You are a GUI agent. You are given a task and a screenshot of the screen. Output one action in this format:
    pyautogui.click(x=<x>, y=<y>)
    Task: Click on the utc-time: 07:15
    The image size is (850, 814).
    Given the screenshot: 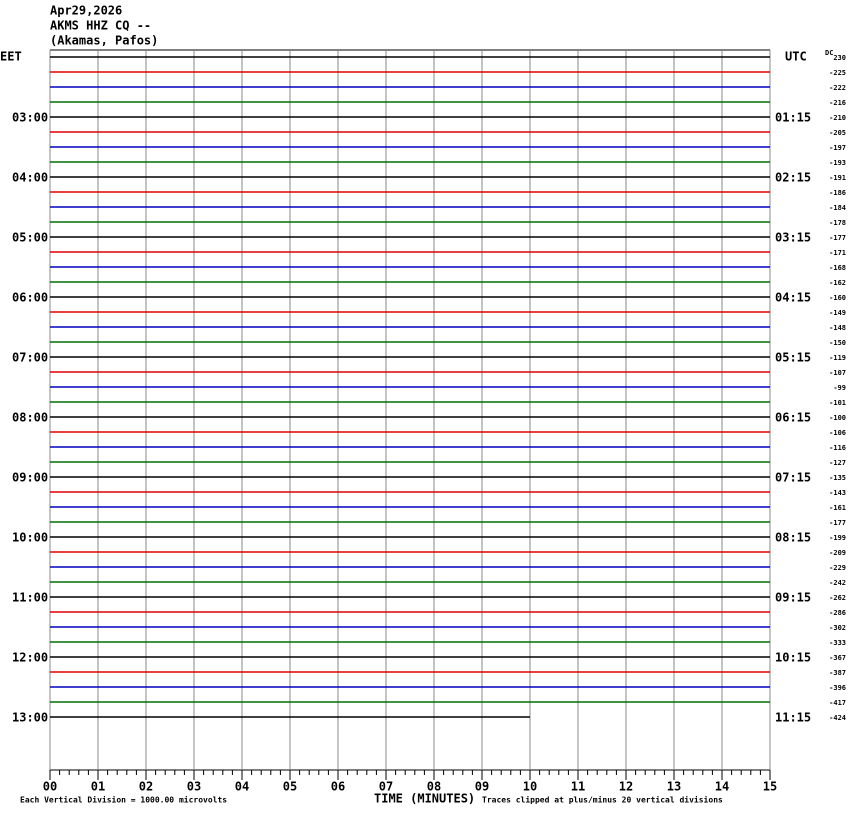 What is the action you would take?
    pyautogui.click(x=793, y=478)
    